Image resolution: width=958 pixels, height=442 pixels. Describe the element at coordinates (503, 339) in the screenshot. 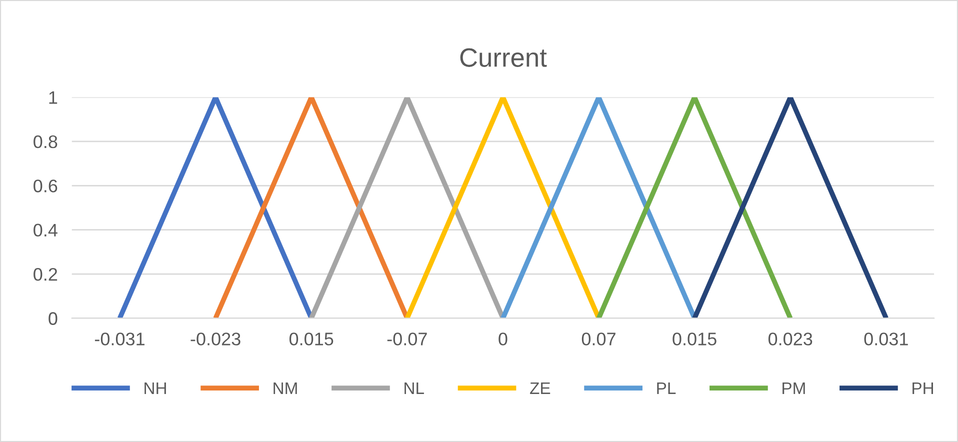

I see `x-tick-label: 0` at that location.